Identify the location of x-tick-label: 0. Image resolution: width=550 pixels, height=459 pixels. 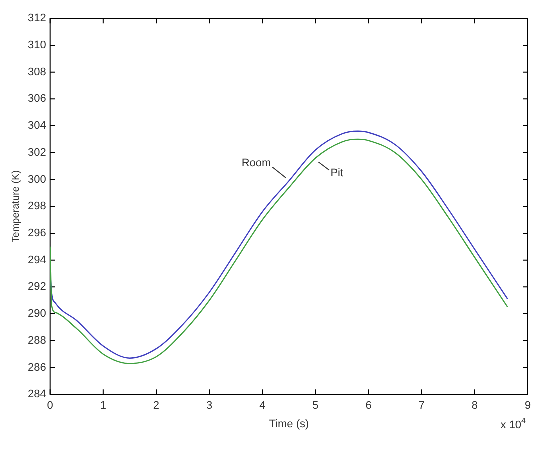
(50, 406).